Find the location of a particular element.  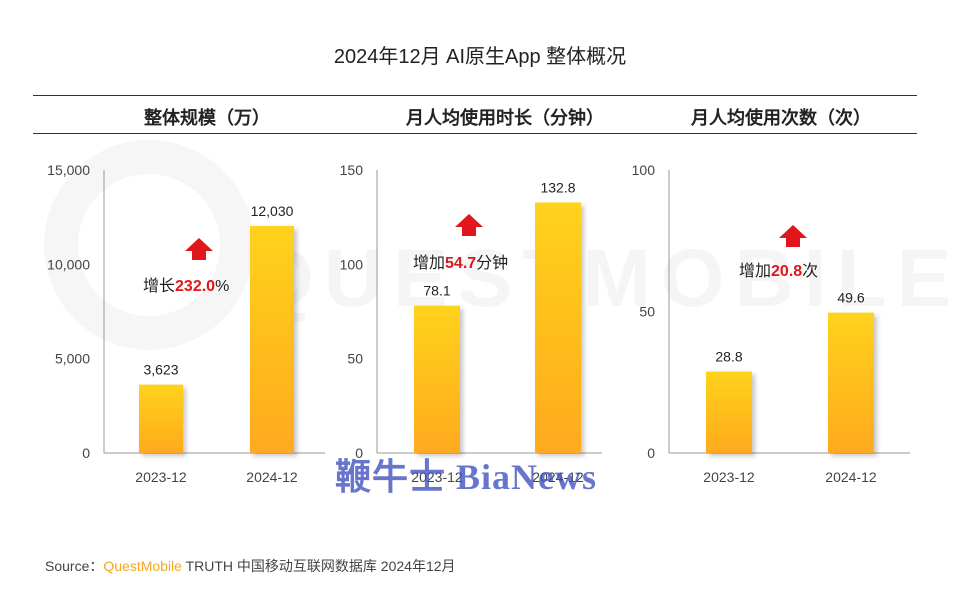

y-tick-label: 10,000 is located at coordinates (68, 264).